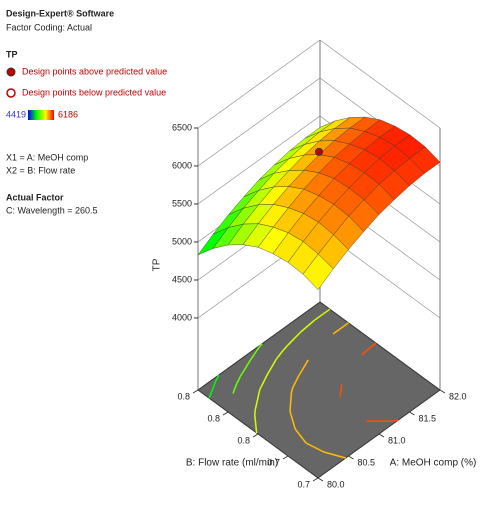 The height and width of the screenshot is (529, 488). I want to click on scale-min: 4419, so click(16, 114).